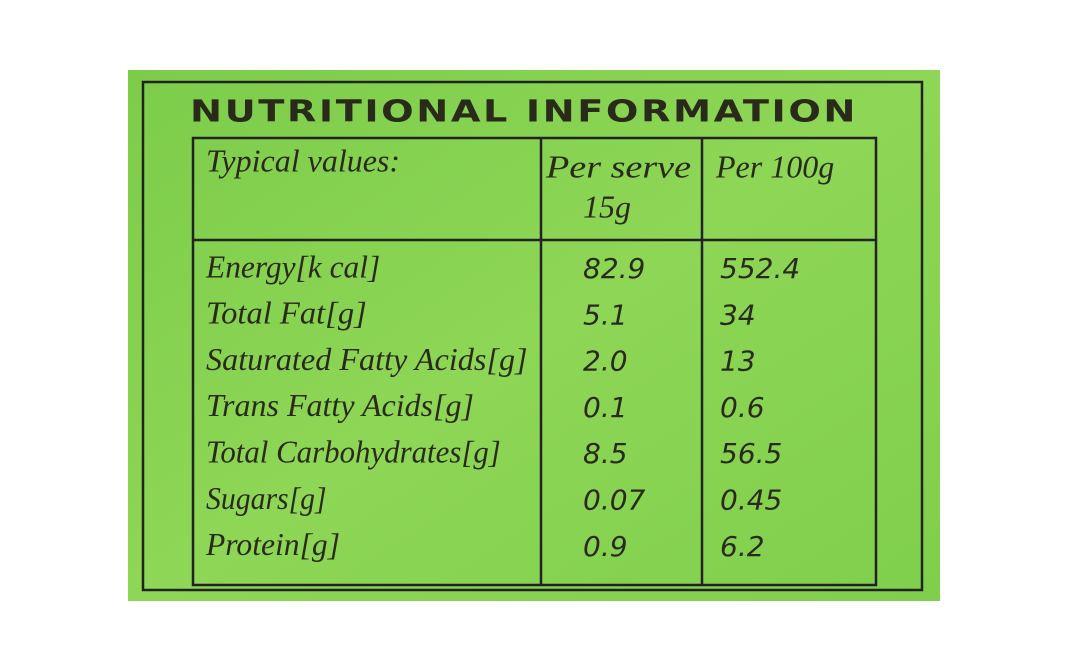  Describe the element at coordinates (605, 407) in the screenshot. I see `row-value: 0.1` at that location.